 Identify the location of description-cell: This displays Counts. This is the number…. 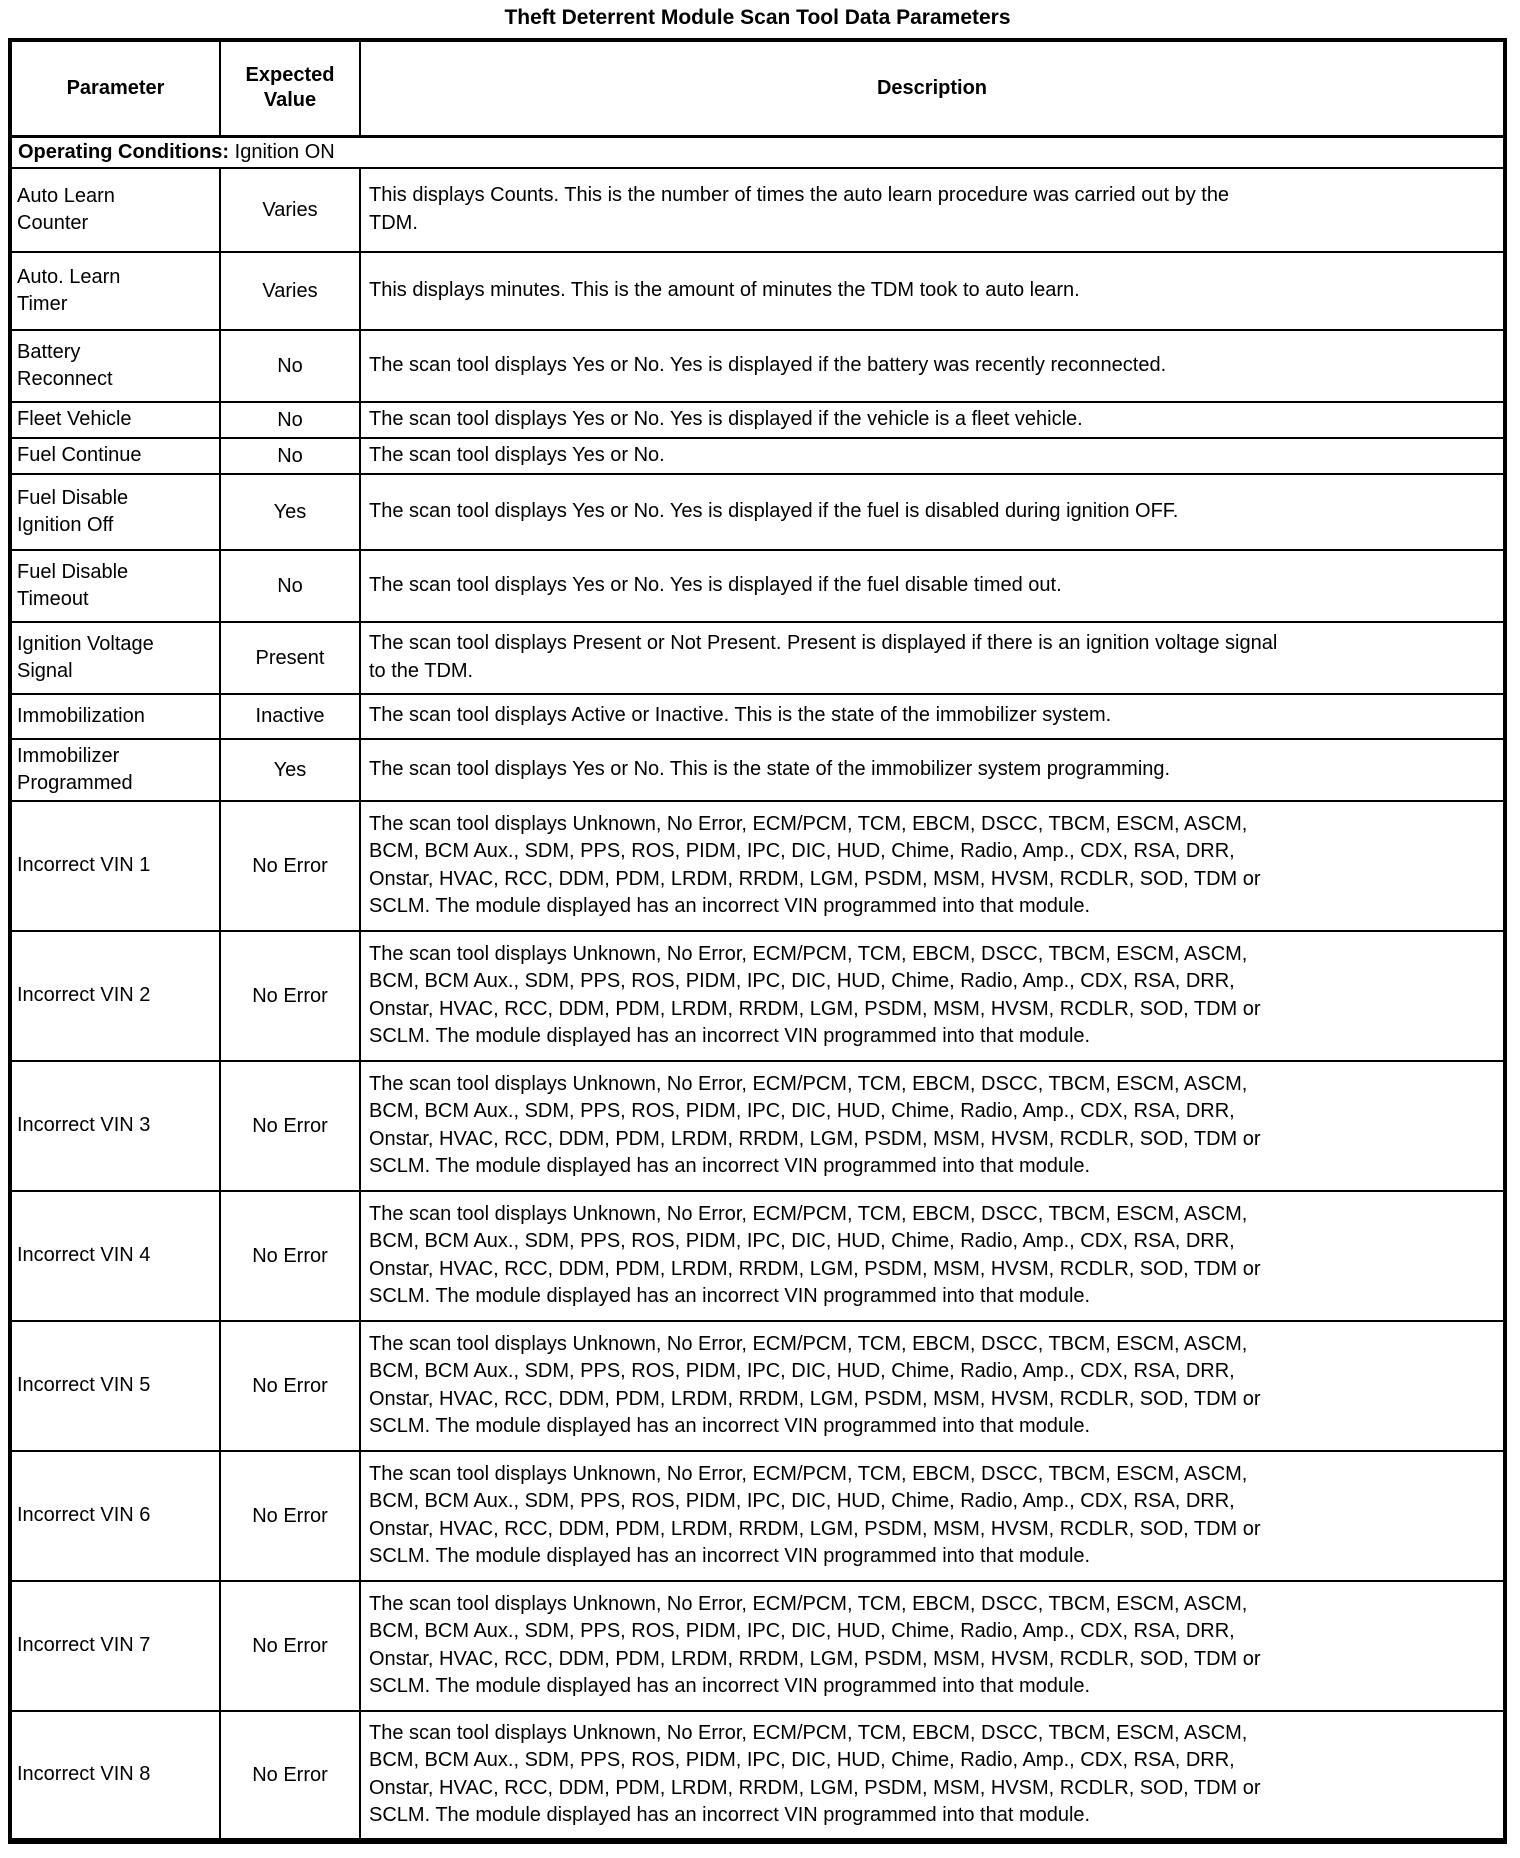
(932, 209).